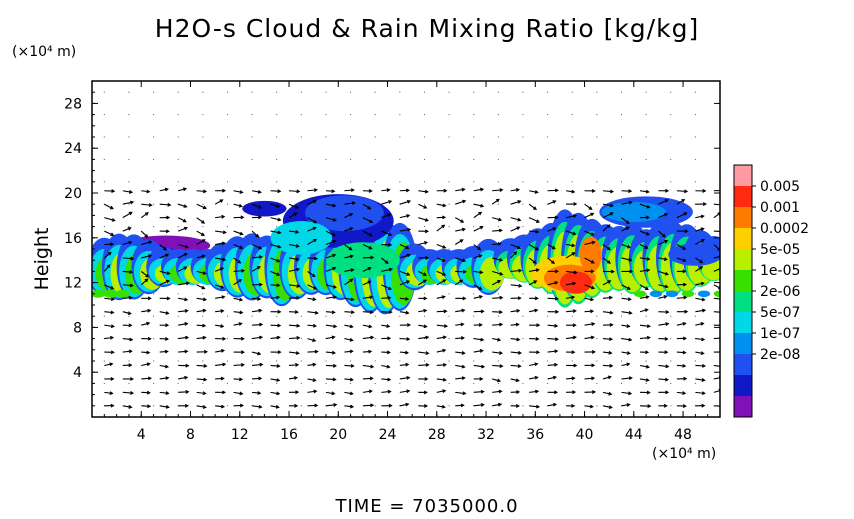  What do you see at coordinates (780, 208) in the screenshot?
I see `colorbar-label: 0.001` at bounding box center [780, 208].